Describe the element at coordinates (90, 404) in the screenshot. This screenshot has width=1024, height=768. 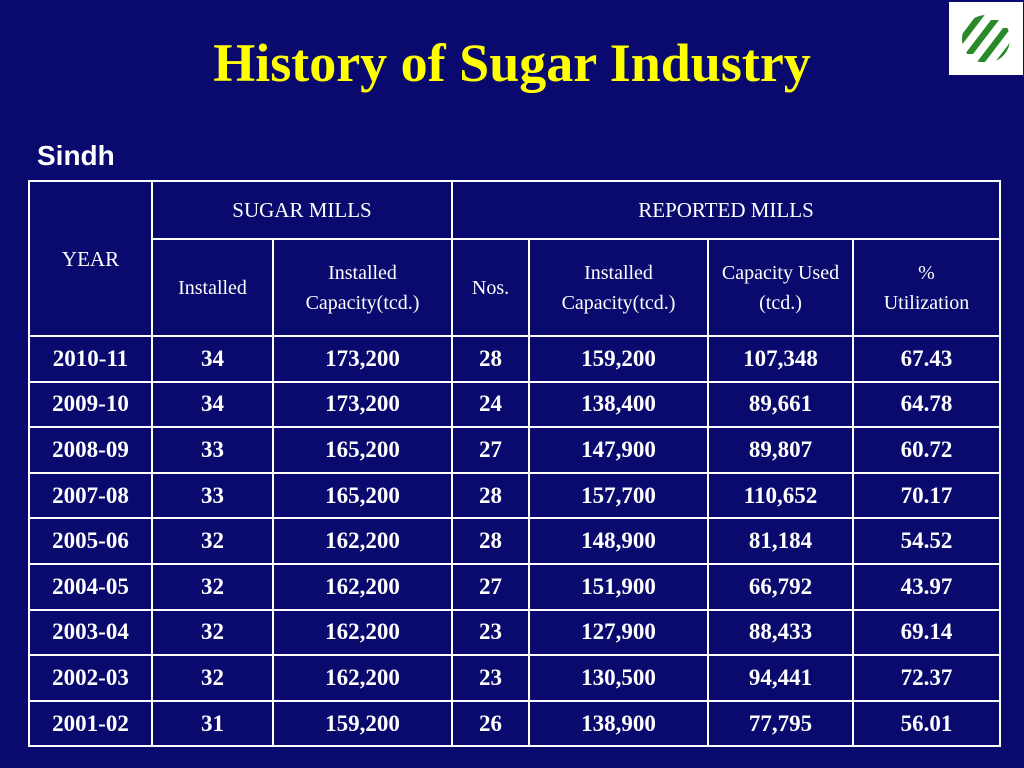
I see `year-cell: 2009-10` at that location.